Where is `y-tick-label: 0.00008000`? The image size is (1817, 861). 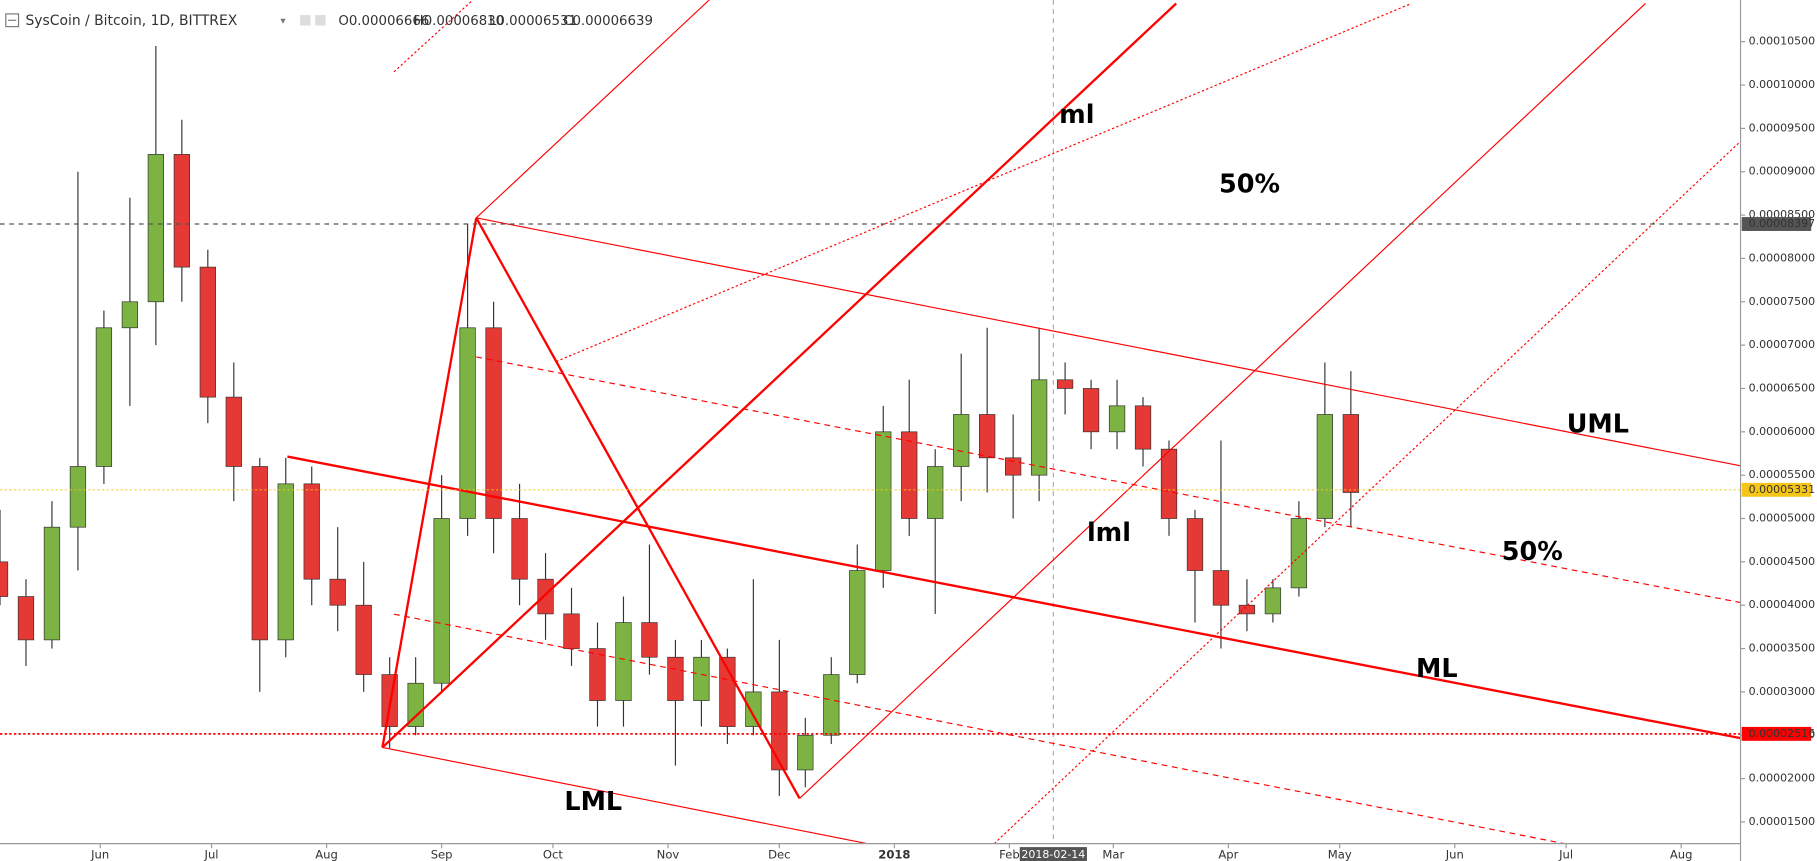 y-tick-label: 0.00008000 is located at coordinates (1782, 257).